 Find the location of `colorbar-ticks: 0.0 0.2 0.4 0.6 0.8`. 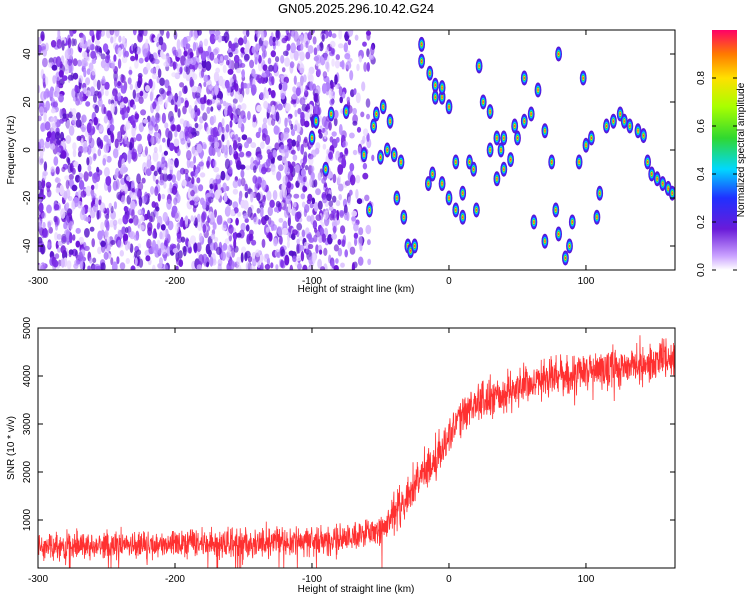

colorbar-ticks: 0.0 0.2 0.4 0.6 0.8 is located at coordinates (716, 174).